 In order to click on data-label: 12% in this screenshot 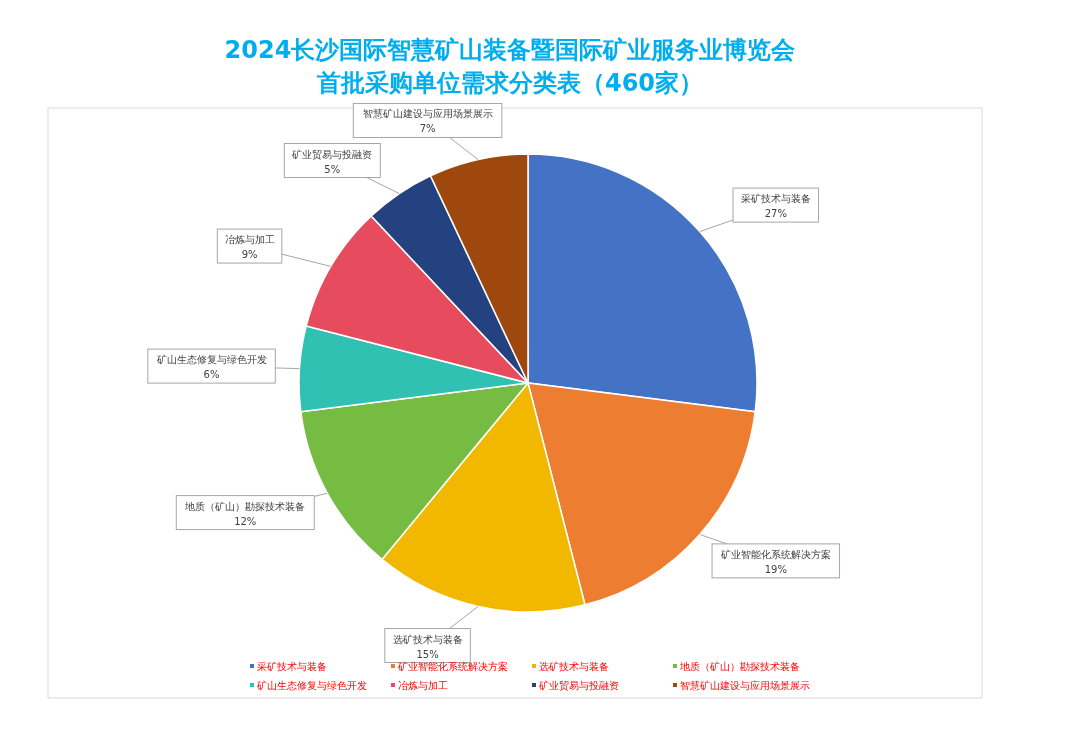, I will do `click(245, 521)`.